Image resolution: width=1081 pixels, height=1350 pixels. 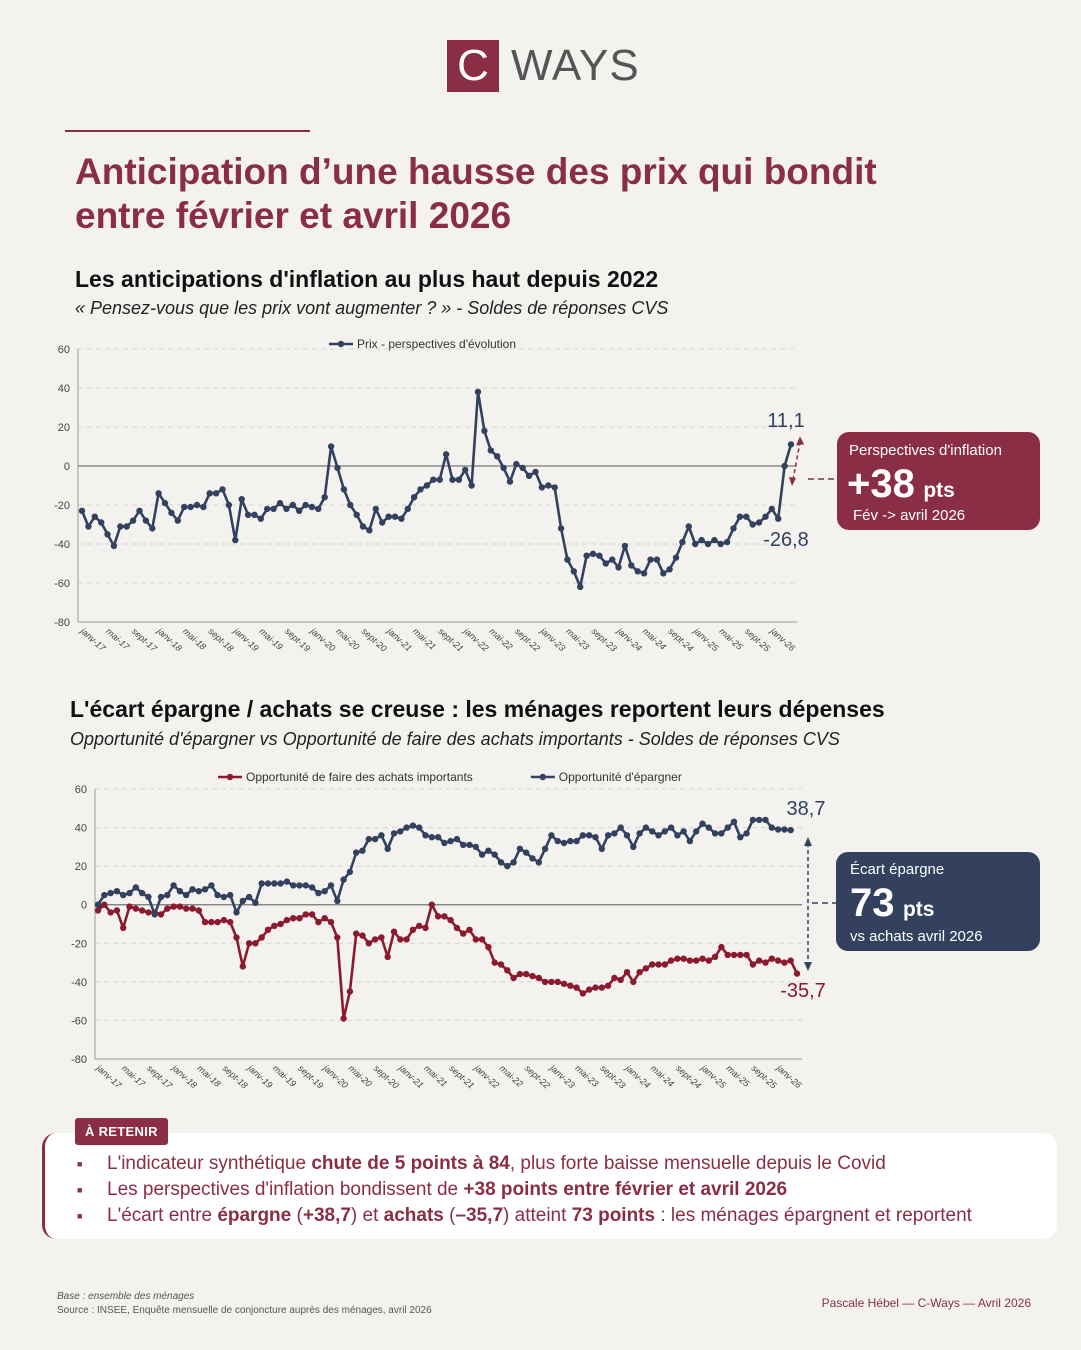 What do you see at coordinates (637, 1076) in the screenshot?
I see `x-tick-label: janv-24` at bounding box center [637, 1076].